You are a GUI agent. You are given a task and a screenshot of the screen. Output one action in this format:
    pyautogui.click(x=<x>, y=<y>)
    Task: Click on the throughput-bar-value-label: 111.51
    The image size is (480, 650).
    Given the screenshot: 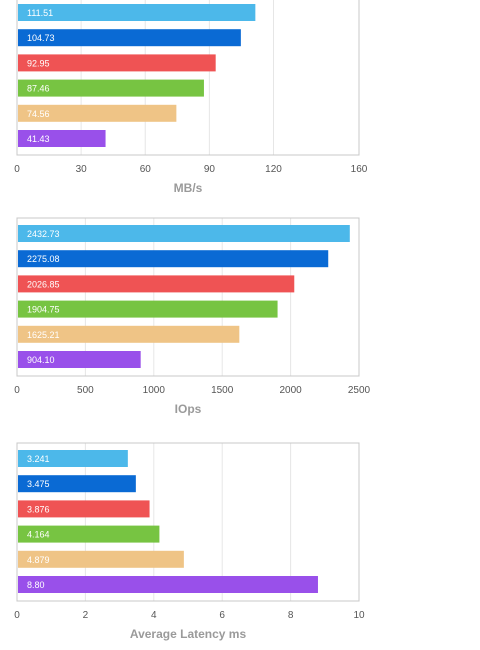 What is the action you would take?
    pyautogui.click(x=40, y=13)
    